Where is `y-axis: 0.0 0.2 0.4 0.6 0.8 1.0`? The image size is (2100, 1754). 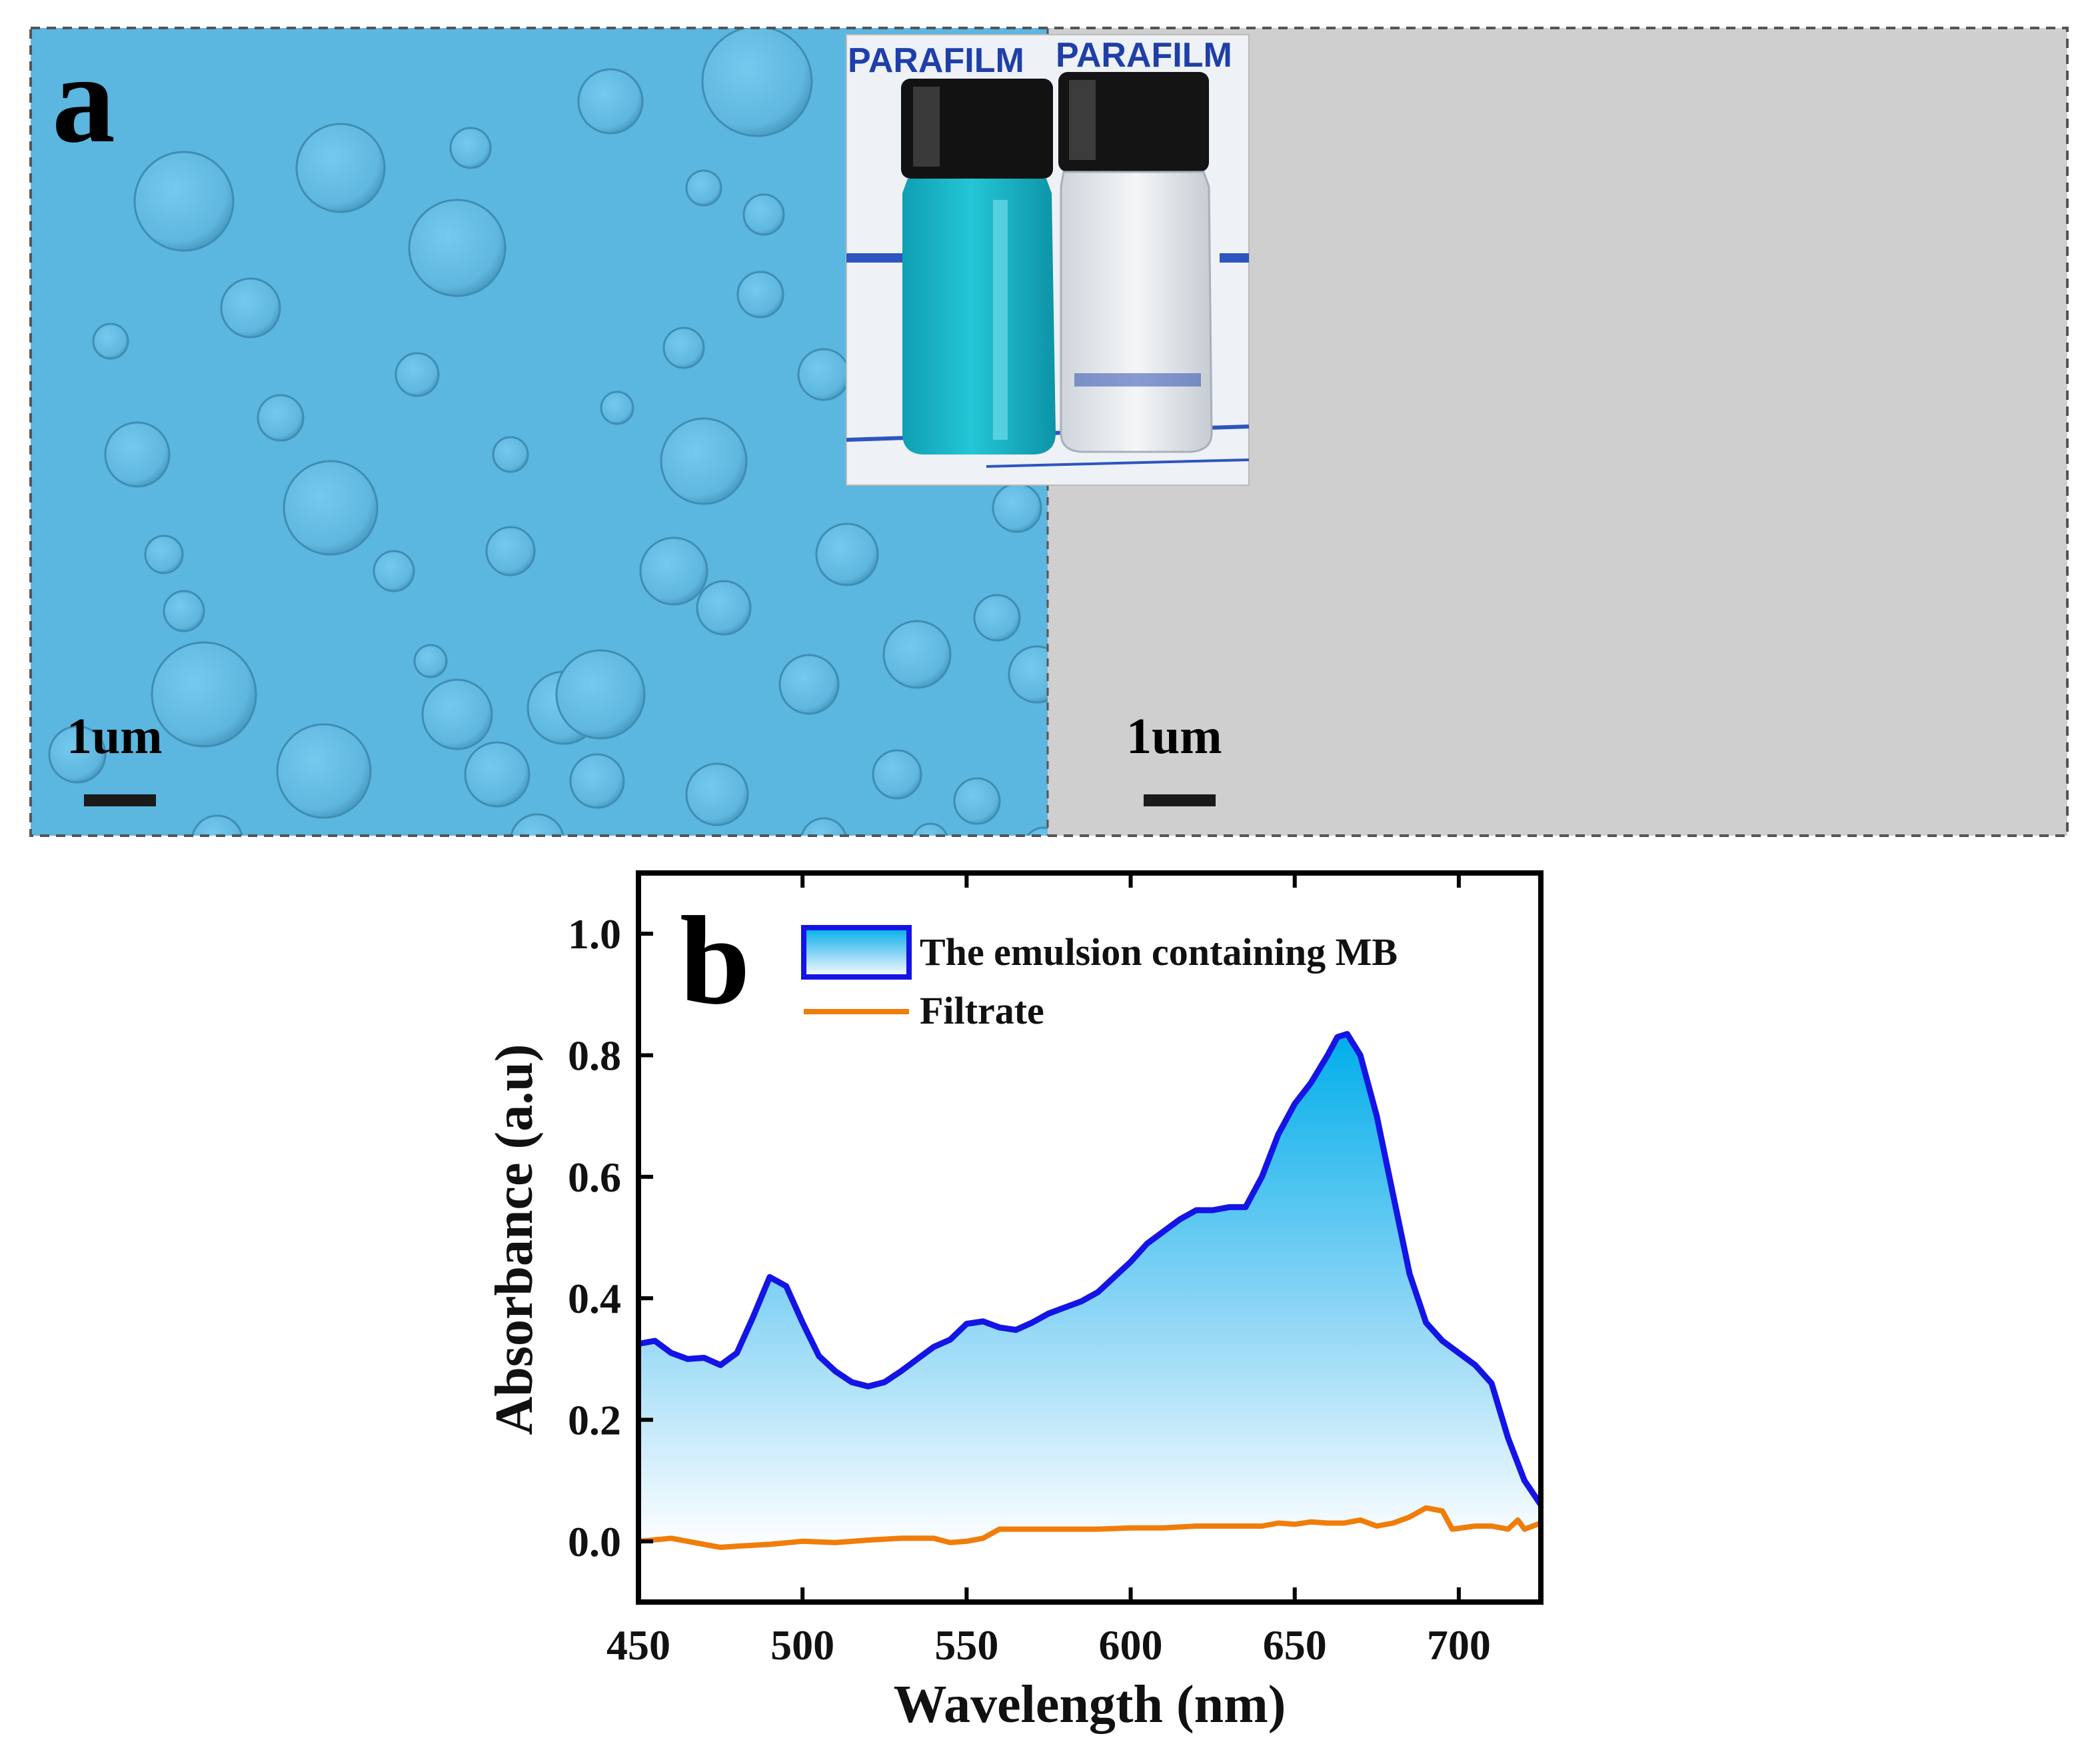
y-axis: 0.0 0.2 0.4 0.6 0.8 1.0 is located at coordinates (610, 1237).